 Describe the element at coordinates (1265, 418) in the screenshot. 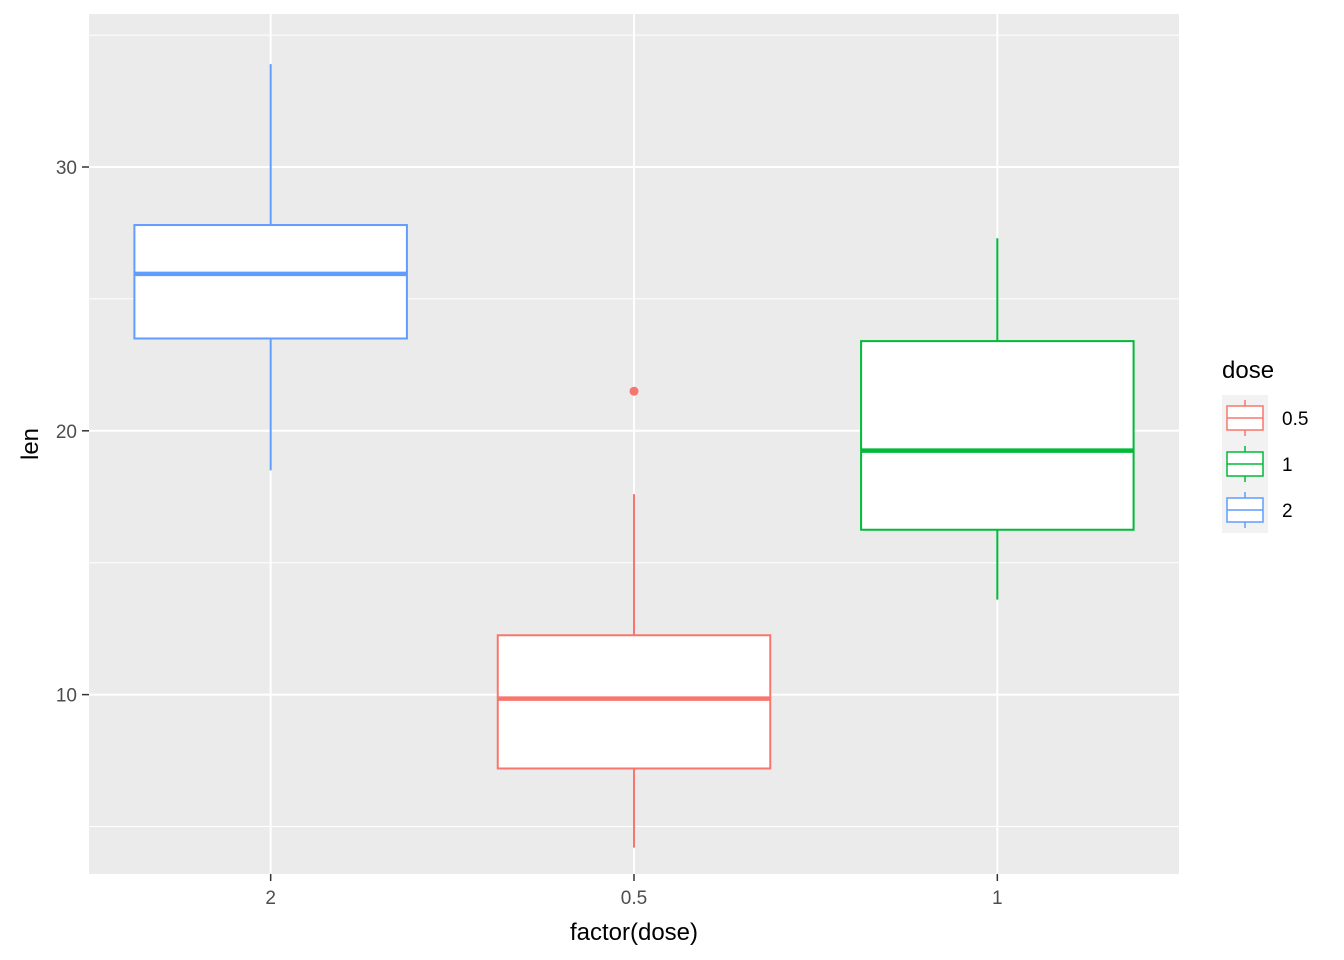

I see `legend-key-0.5: 0.5` at that location.